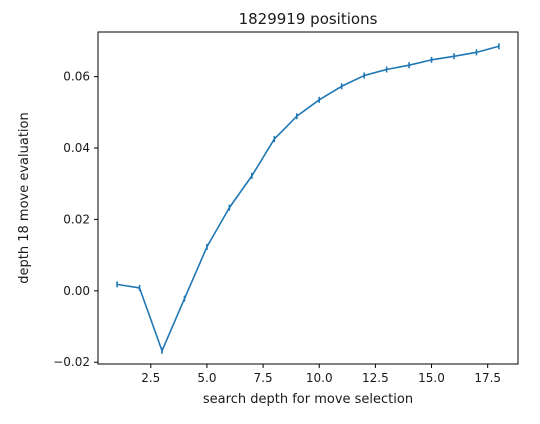  I want to click on x-tick-label: 17.5, so click(487, 378).